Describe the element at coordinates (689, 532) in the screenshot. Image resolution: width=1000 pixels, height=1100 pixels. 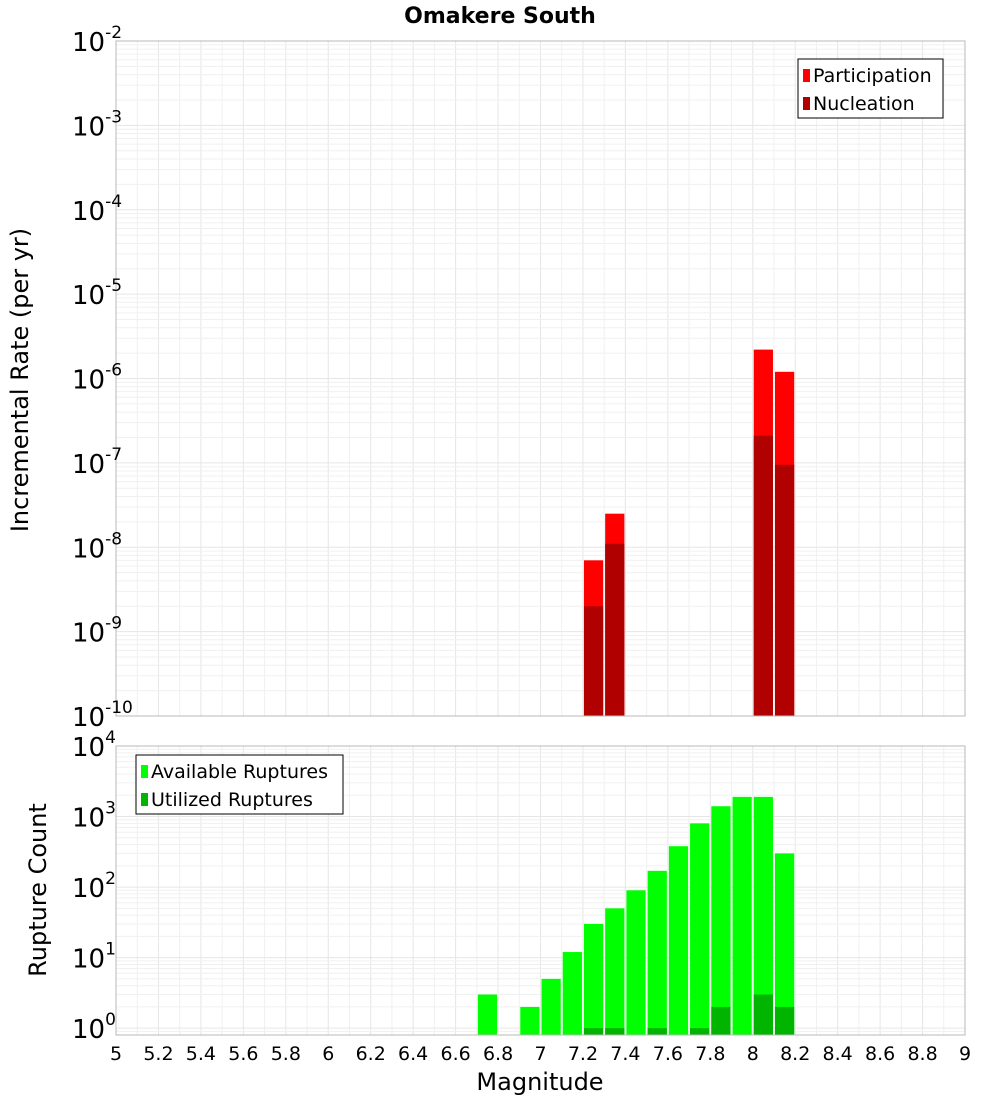
I see `rate-panel-bars` at that location.